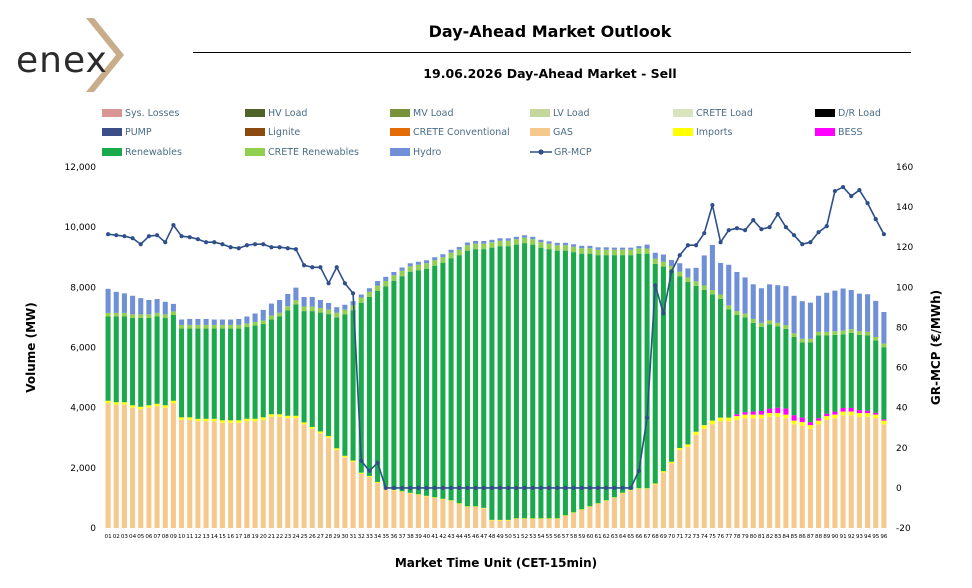 This screenshot has width=972, height=588. Describe the element at coordinates (427, 537) in the screenshot. I see `x-tick-label: 40` at that location.